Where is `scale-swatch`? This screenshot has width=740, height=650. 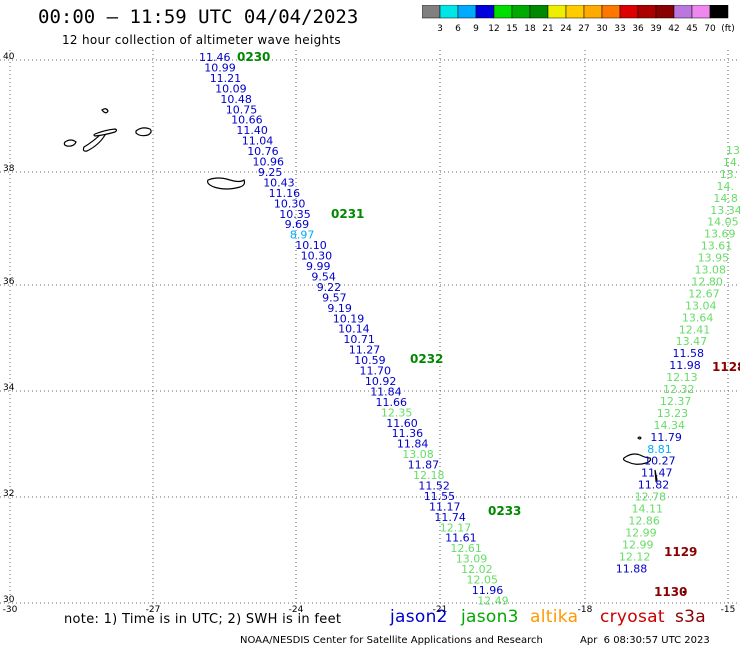 scale-swatch is located at coordinates (719, 12).